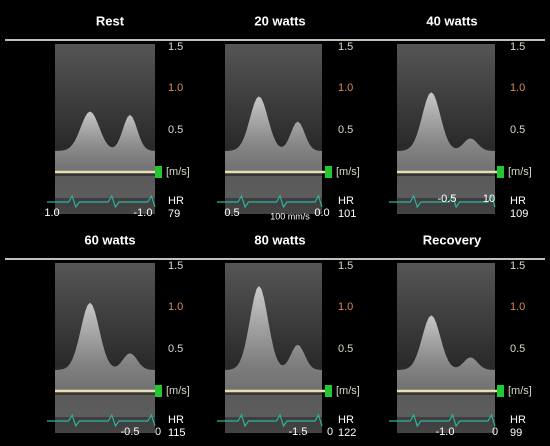 The width and height of the screenshot is (550, 446). I want to click on panel-title: 80 watts, so click(279, 239).